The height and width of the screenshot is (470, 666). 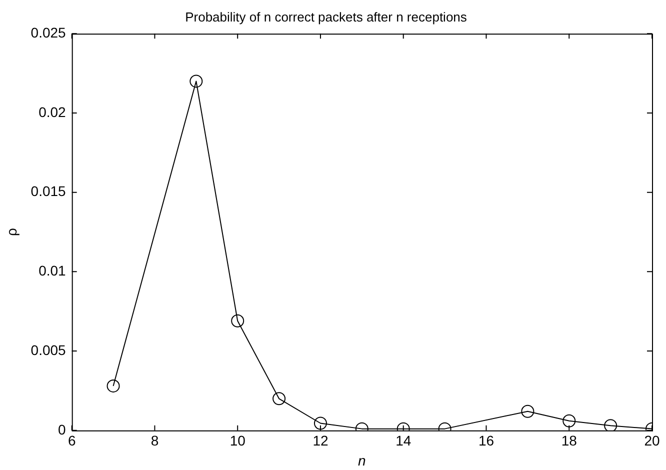 I want to click on x-tick-label: 6, so click(x=72, y=440).